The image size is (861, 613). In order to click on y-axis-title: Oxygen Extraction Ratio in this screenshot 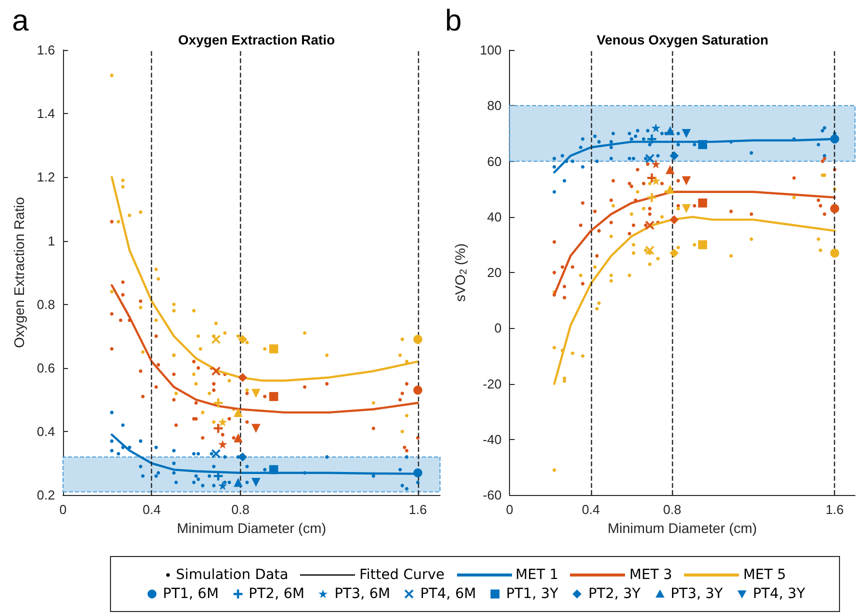, I will do `click(19, 272)`.